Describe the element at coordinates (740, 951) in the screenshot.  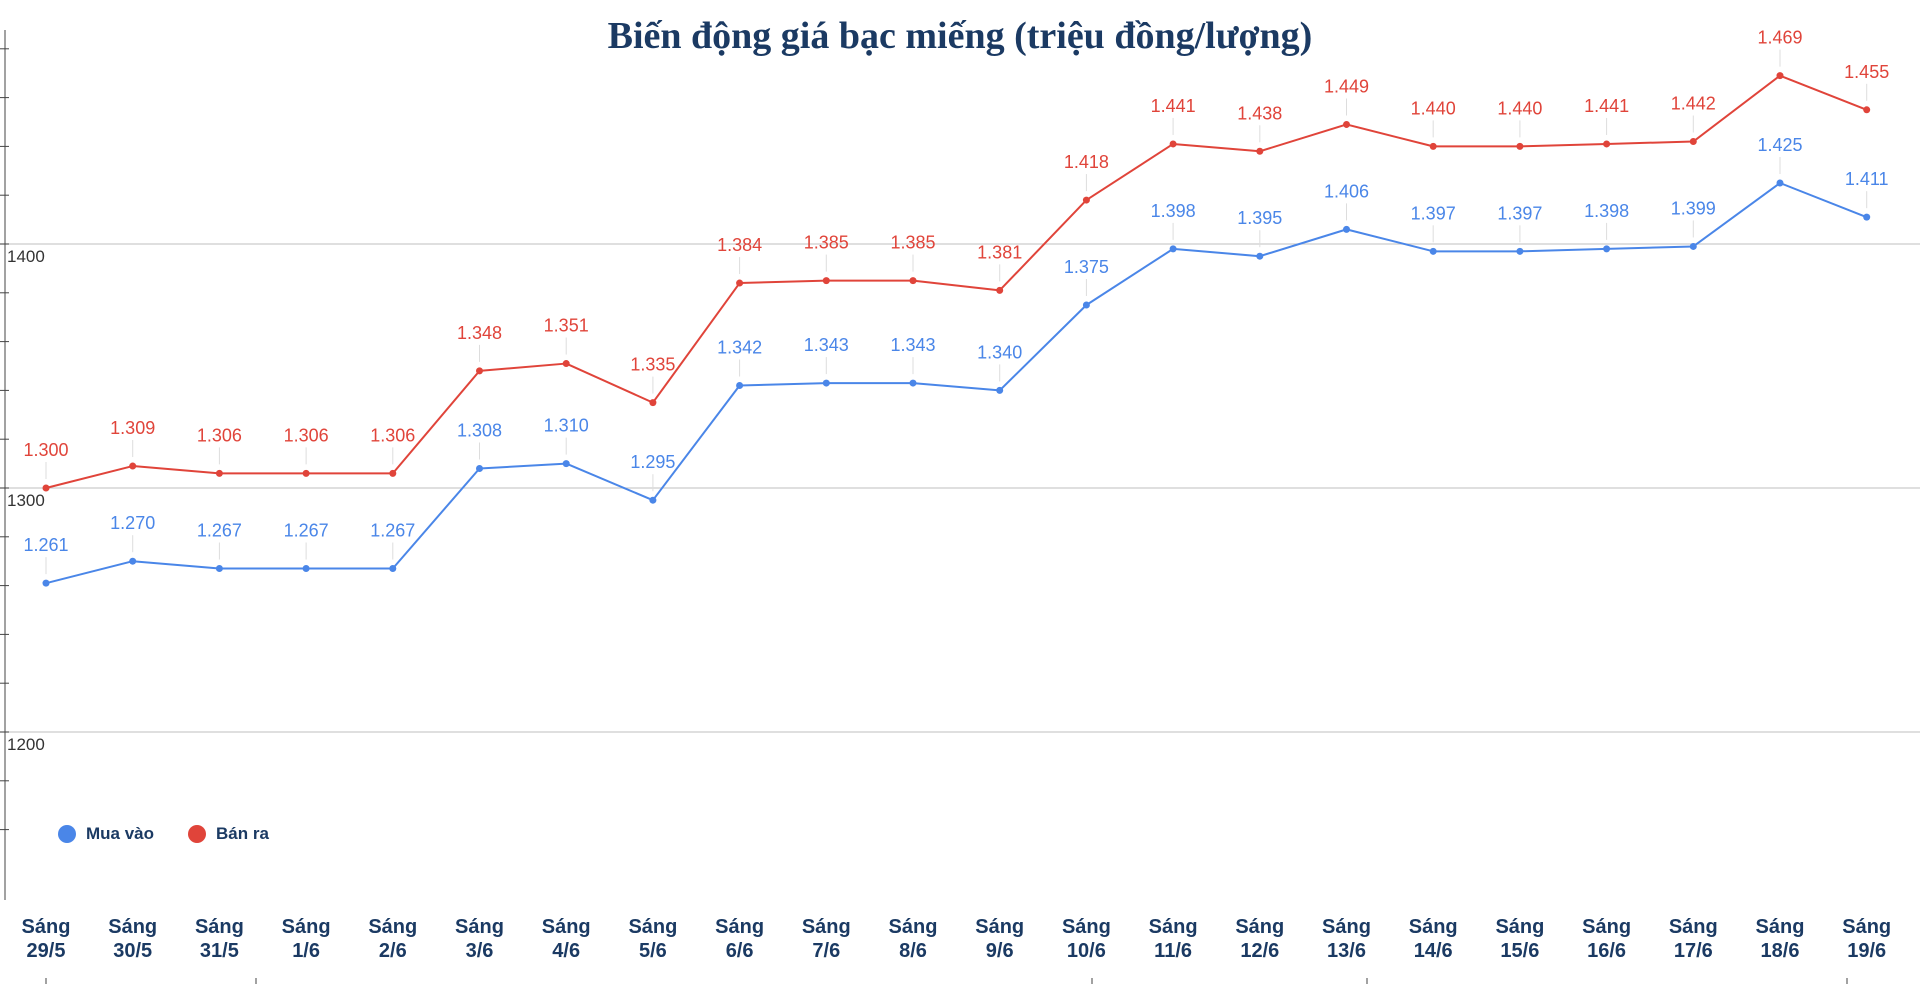
I see `x-tick-label-bottom: 6/6` at that location.